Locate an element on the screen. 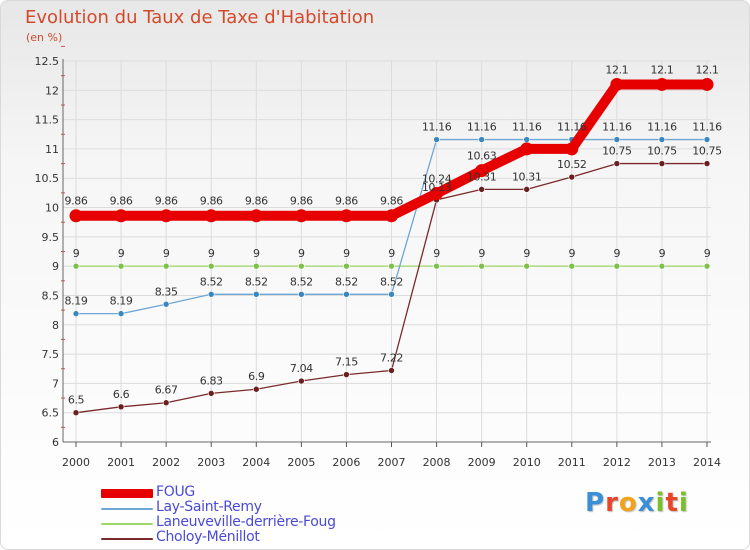 This screenshot has height=550, width=750. x-tick-label: 2003 is located at coordinates (211, 462).